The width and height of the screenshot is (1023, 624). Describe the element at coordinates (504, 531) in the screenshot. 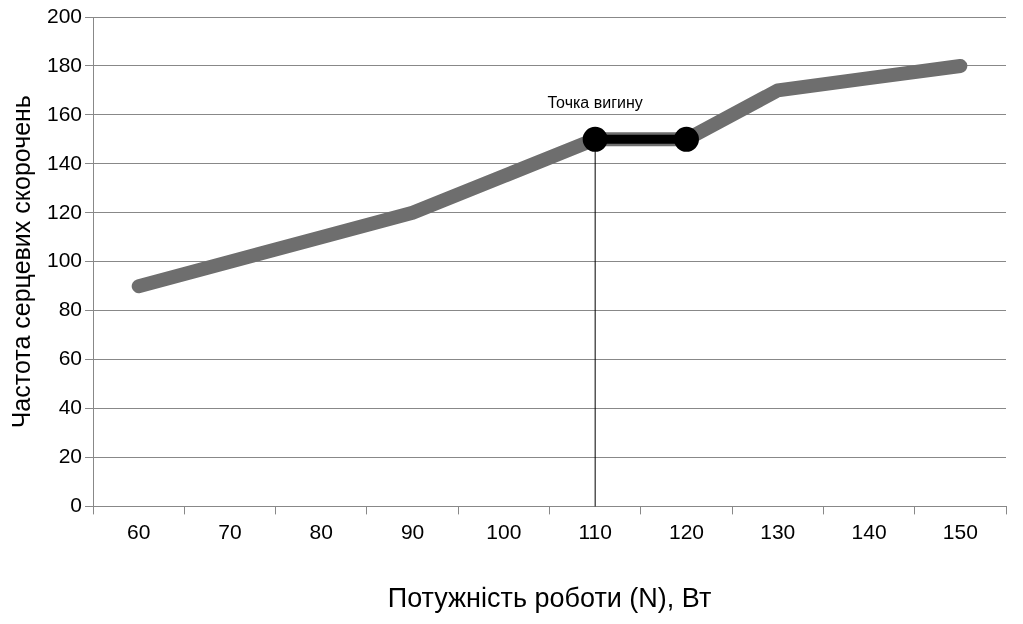

I see `x-tick-label: 100` at that location.